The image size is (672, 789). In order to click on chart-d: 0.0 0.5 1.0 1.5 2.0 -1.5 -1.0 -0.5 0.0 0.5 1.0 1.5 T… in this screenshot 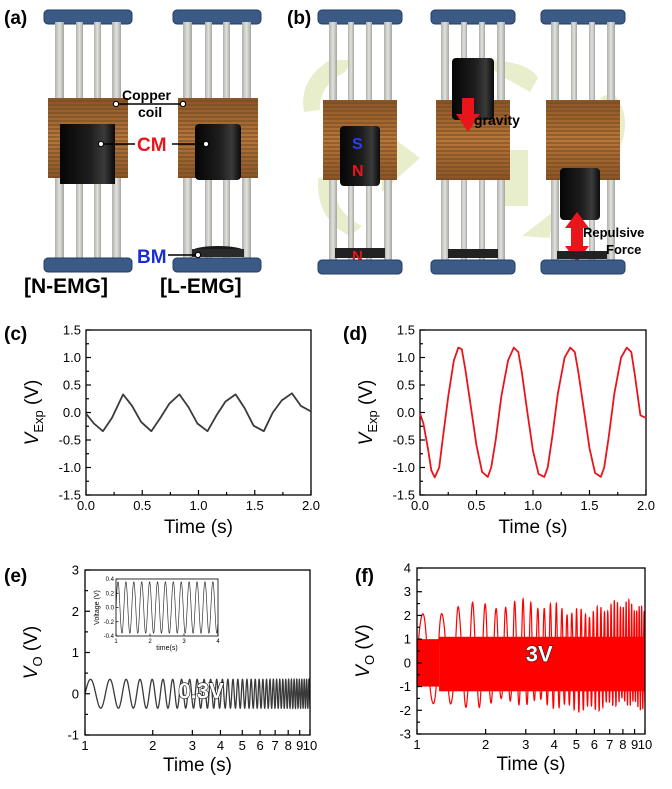, I will do `click(505, 431)`.